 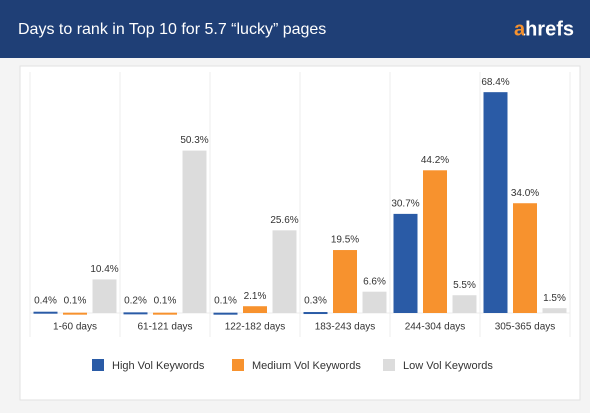 I want to click on header, so click(x=295, y=29).